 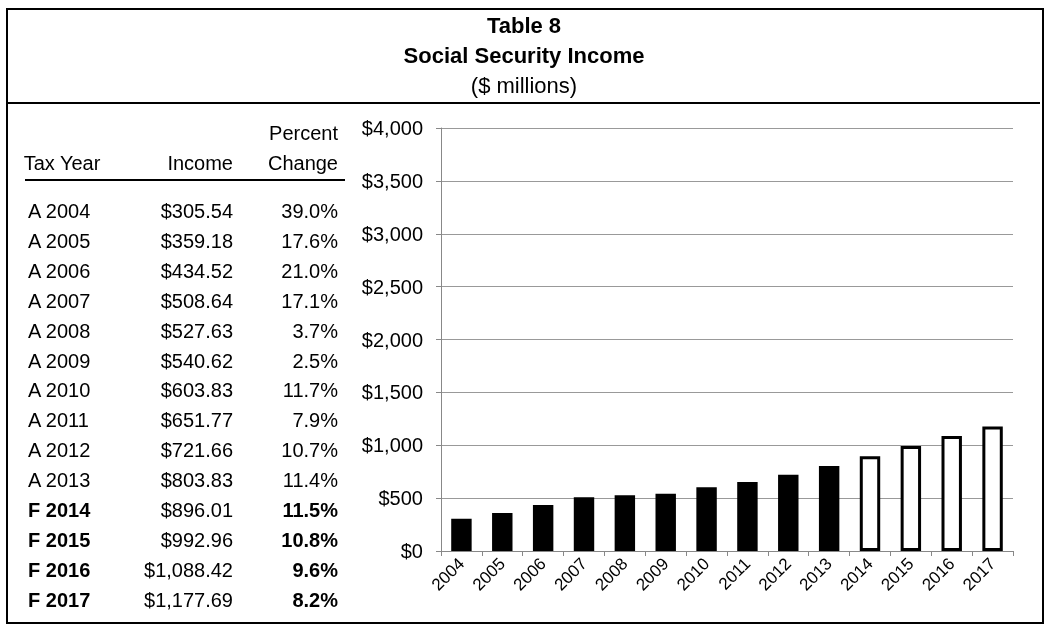 I want to click on text: Social Security Income, so click(x=524, y=56).